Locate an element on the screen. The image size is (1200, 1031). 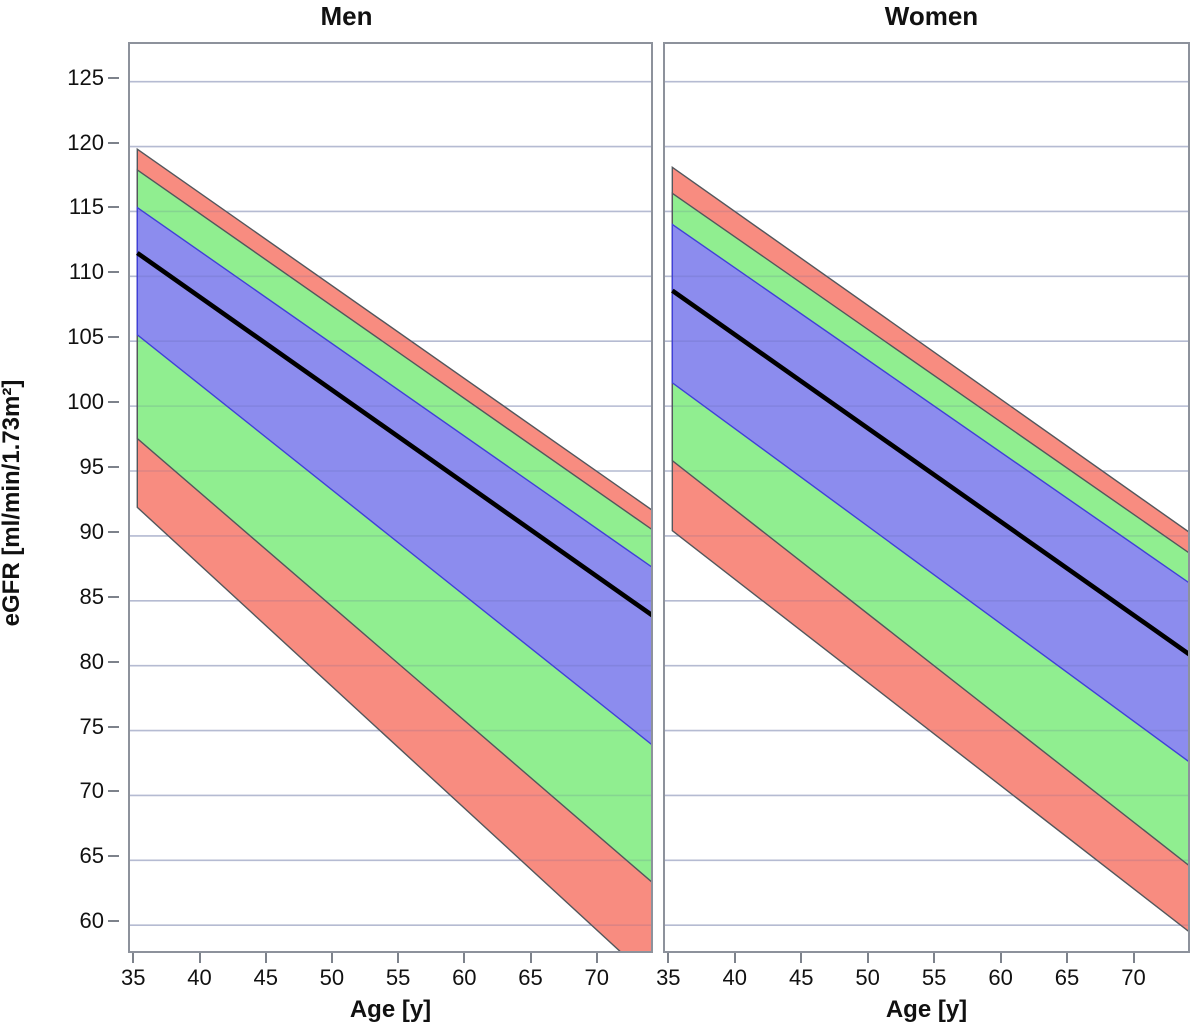
panel-title-men: Men is located at coordinates (346, 16).